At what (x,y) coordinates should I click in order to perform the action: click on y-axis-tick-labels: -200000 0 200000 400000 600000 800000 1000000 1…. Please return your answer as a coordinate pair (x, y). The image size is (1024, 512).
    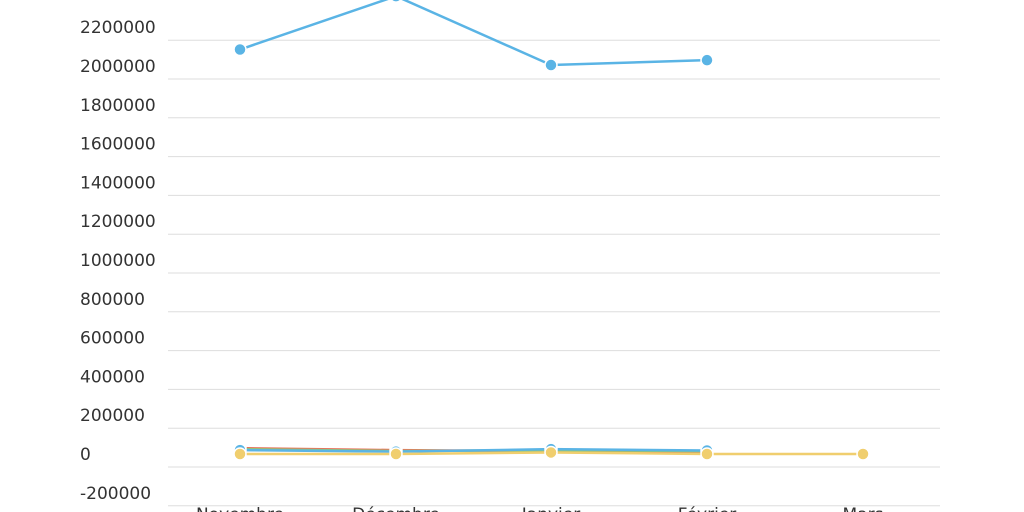
    Looking at the image, I should click on (118, 261).